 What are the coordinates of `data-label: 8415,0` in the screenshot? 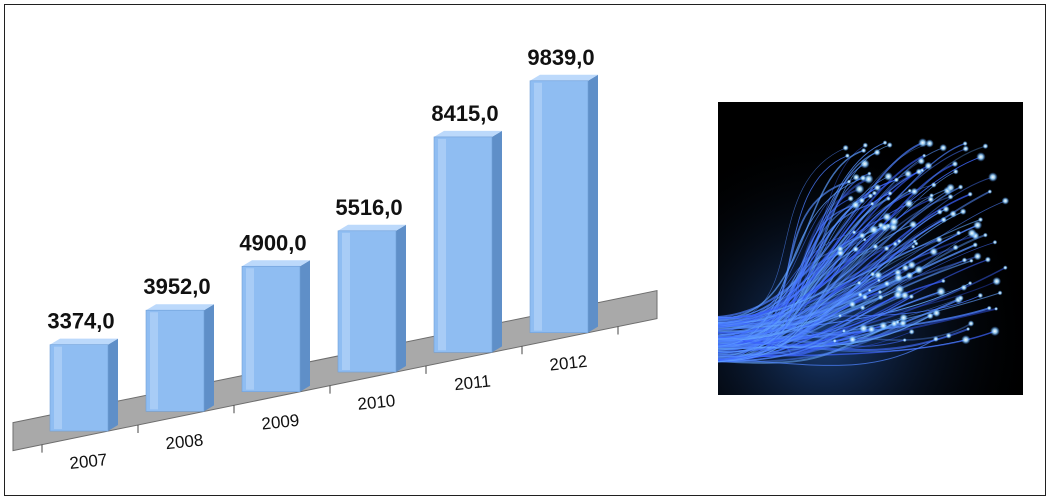 It's located at (464, 113).